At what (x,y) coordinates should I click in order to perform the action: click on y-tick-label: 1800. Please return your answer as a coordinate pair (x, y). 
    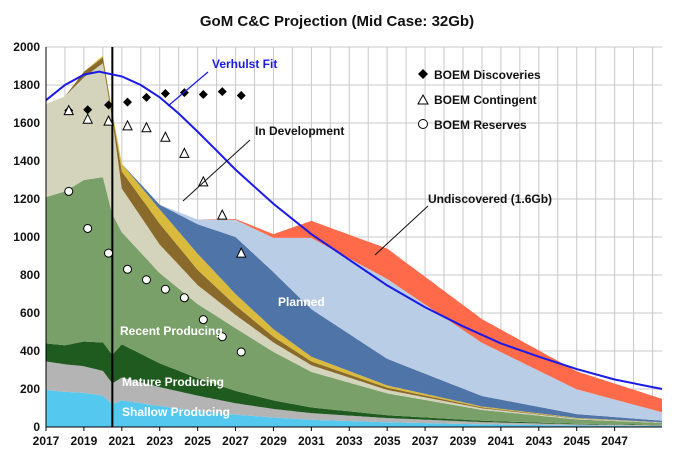
    Looking at the image, I should click on (26, 85).